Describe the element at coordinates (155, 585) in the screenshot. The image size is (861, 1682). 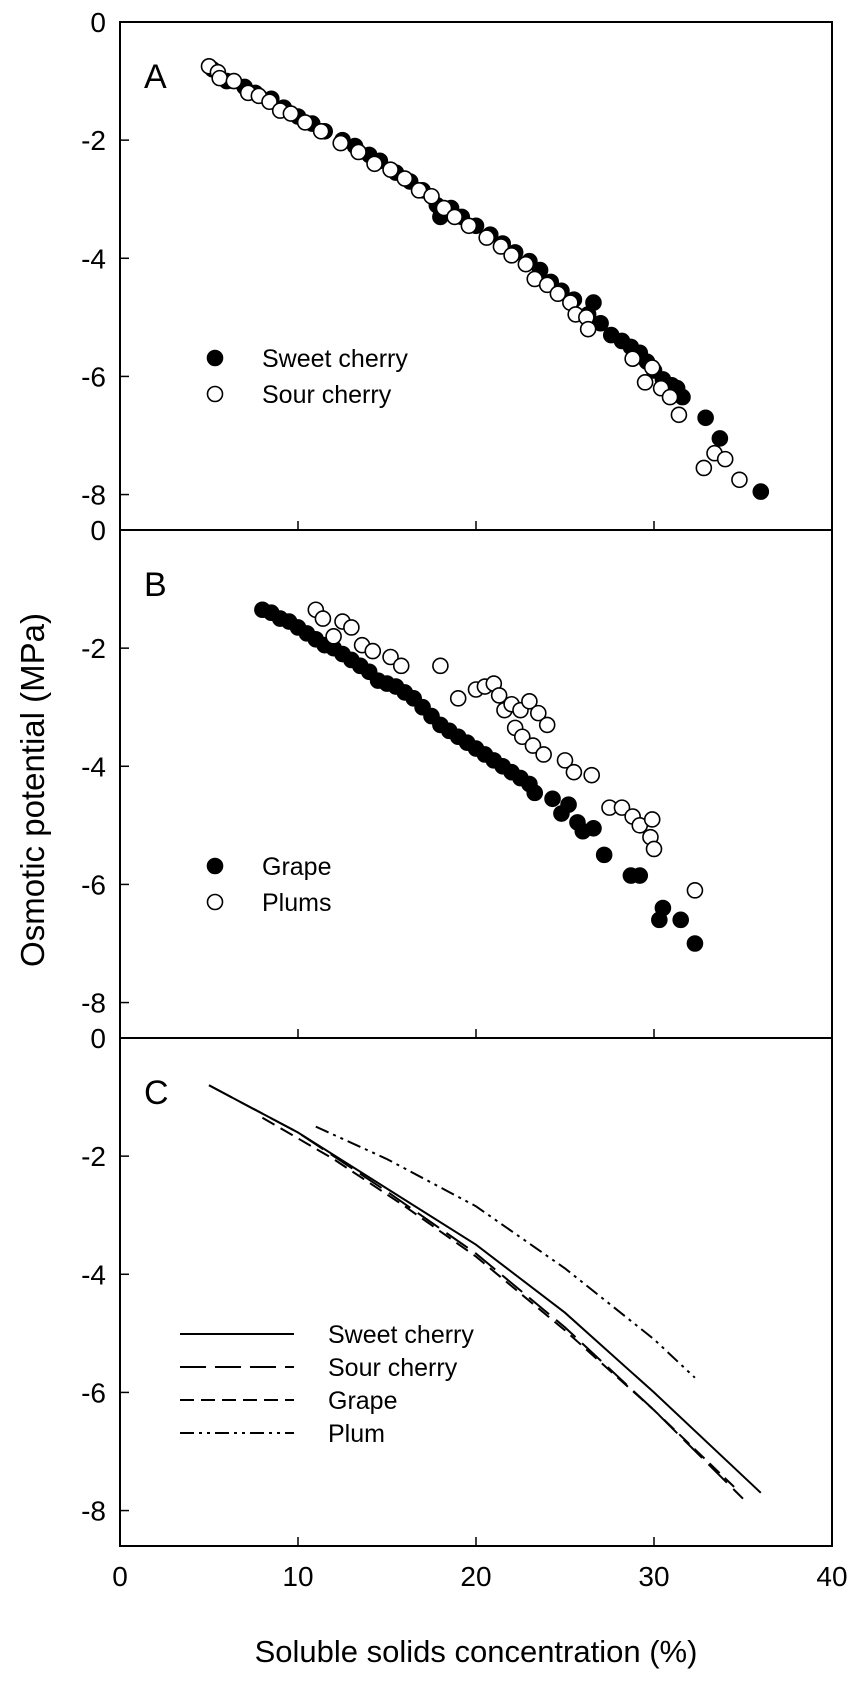
I see `panel-letter: B` at that location.